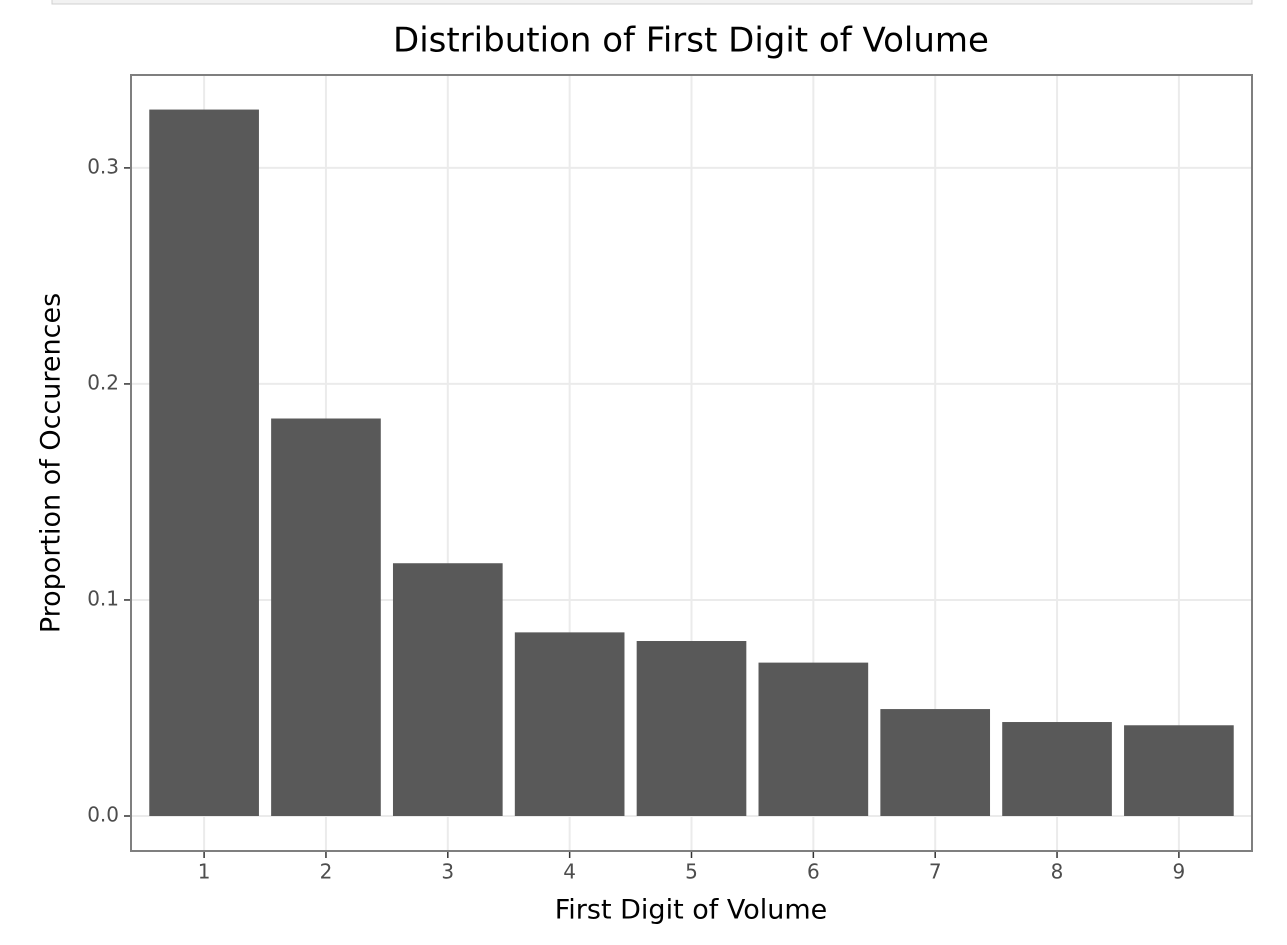  I want to click on y-tick-label: 0.0, so click(103, 815).